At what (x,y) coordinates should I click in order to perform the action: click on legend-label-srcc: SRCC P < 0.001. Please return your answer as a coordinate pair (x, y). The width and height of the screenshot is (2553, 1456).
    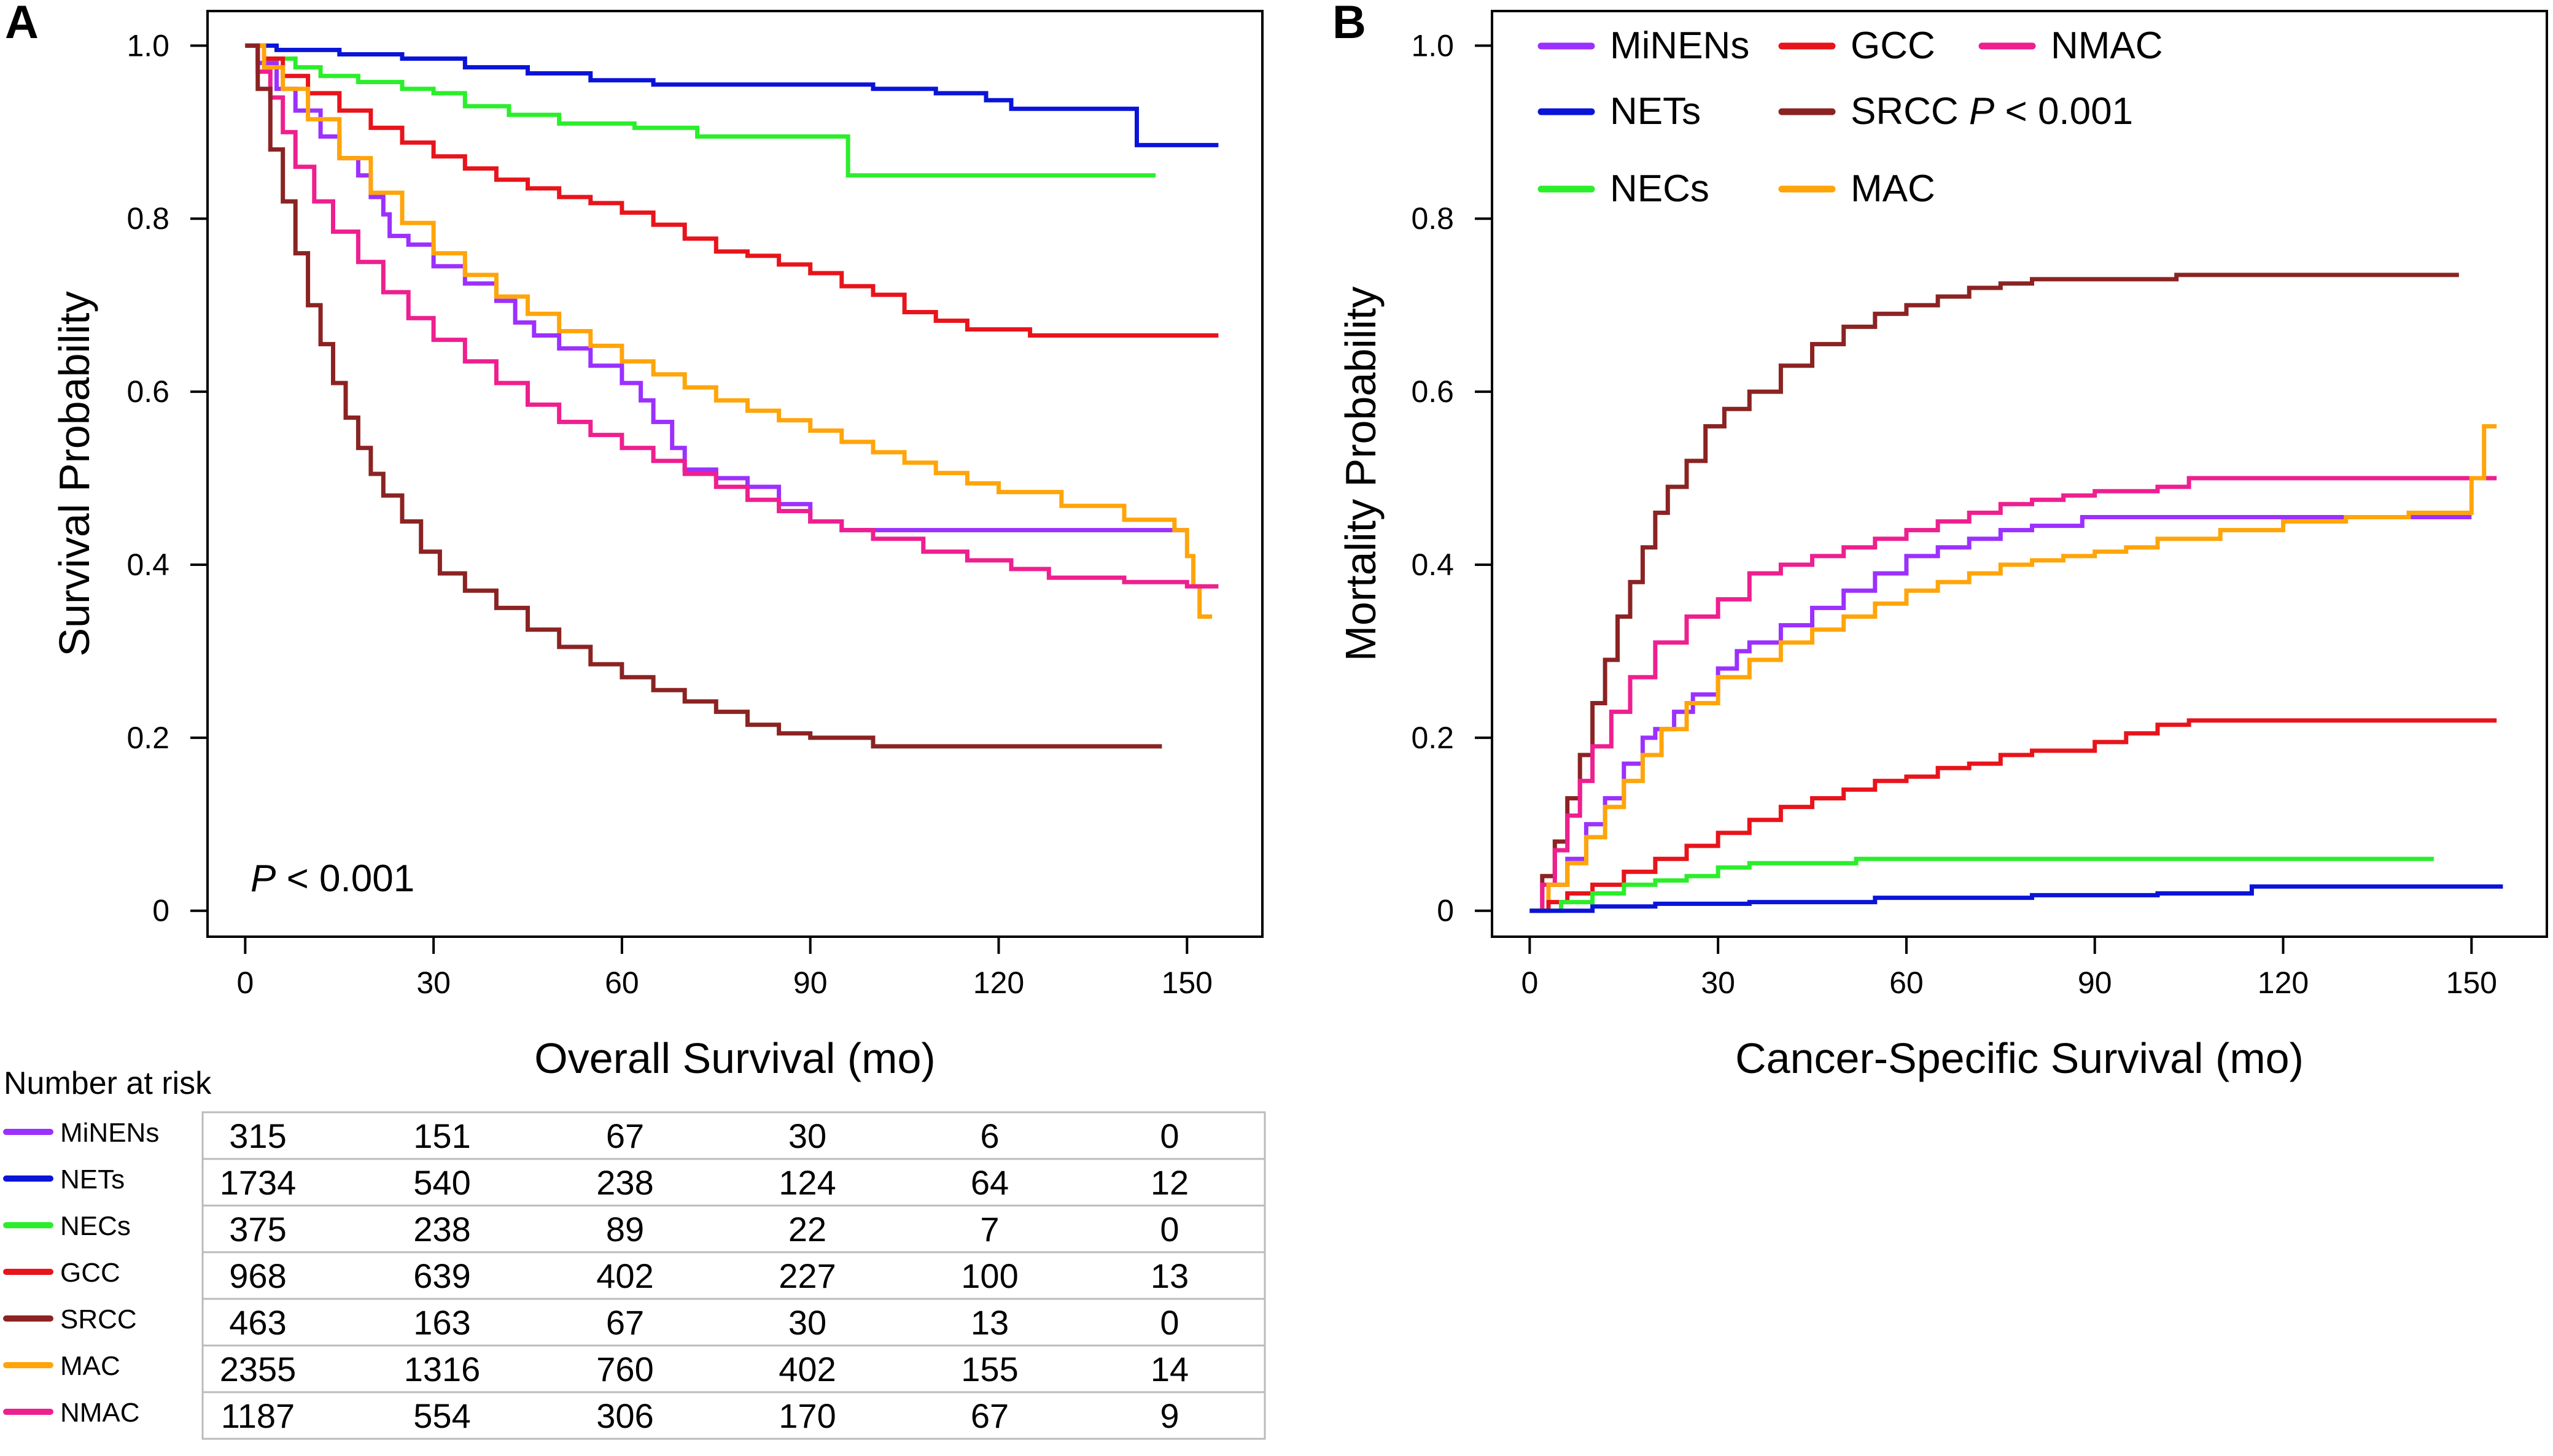
    Looking at the image, I should click on (1992, 111).